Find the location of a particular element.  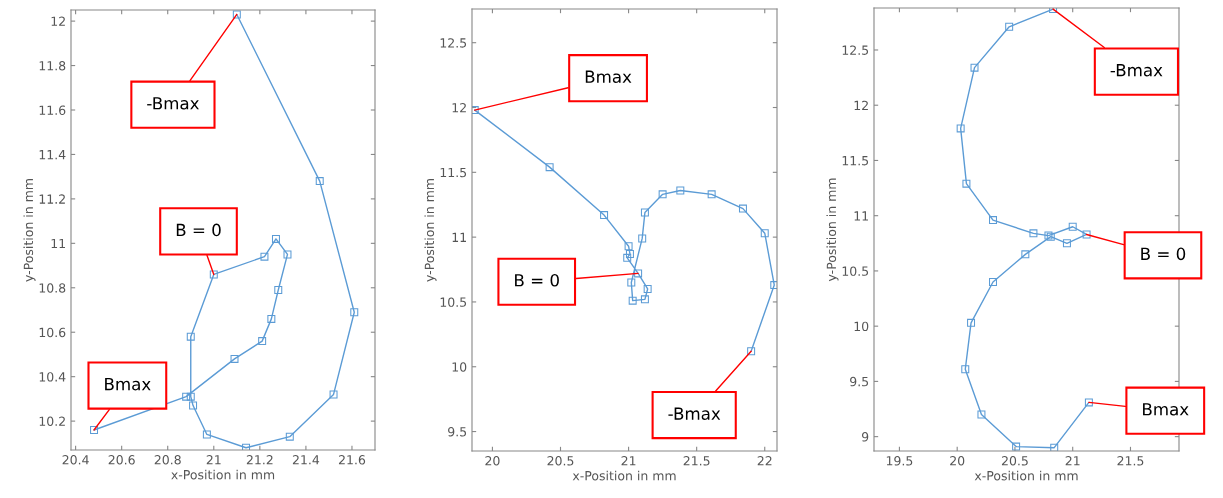

y-tick-label: 11.6 is located at coordinates (52, 110).